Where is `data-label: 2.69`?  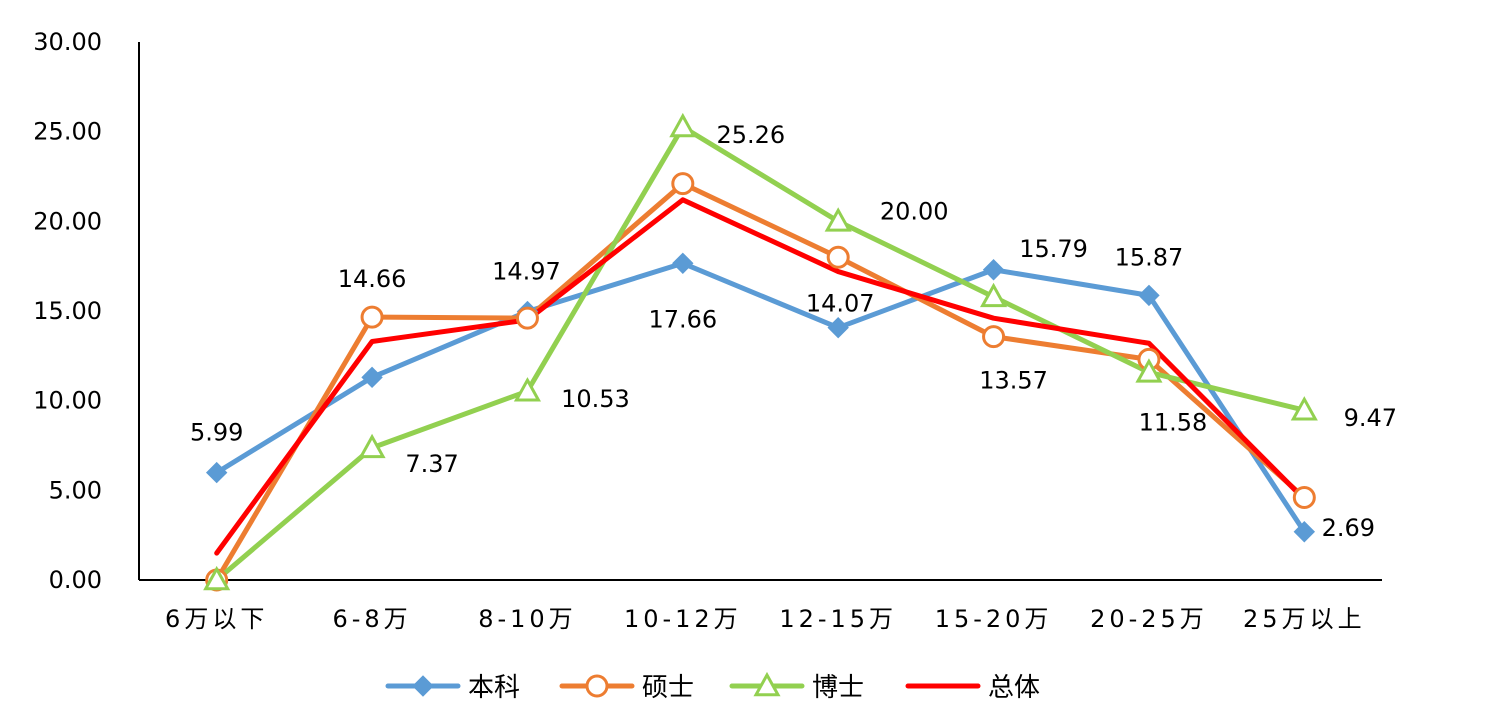 data-label: 2.69 is located at coordinates (1348, 528).